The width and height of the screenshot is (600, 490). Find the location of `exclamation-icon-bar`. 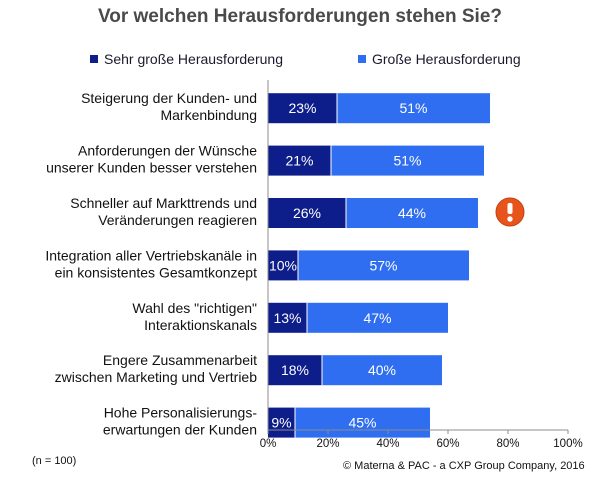

exclamation-icon-bar is located at coordinates (510, 208).